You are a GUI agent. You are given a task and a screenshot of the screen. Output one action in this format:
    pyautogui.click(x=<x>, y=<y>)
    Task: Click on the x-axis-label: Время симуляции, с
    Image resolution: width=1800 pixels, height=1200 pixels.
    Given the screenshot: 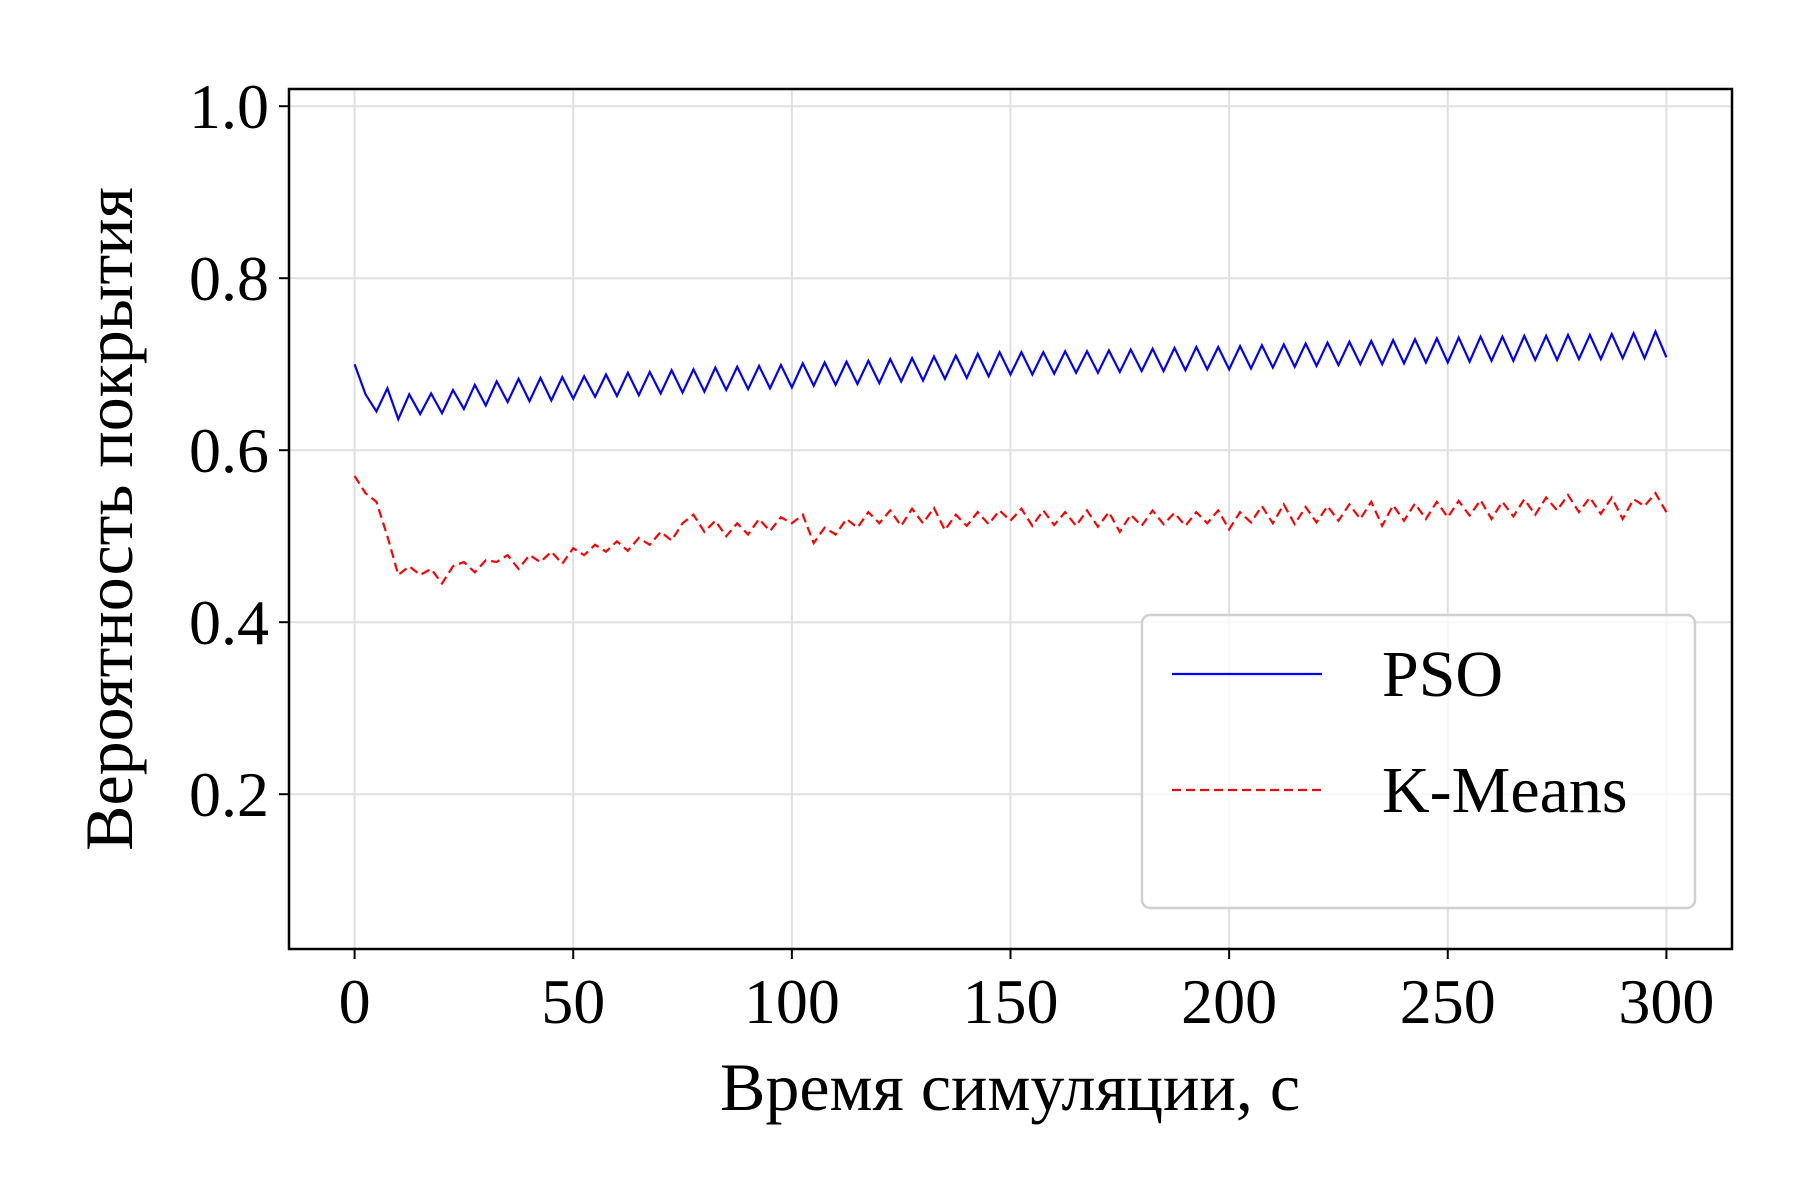 What is the action you would take?
    pyautogui.click(x=1010, y=1087)
    